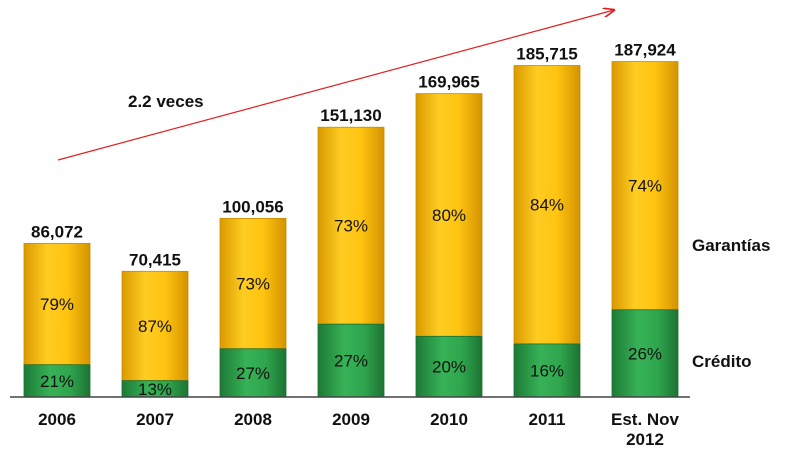 This screenshot has width=791, height=455. Describe the element at coordinates (547, 370) in the screenshot. I see `pct-label-credito-5: 16%` at that location.